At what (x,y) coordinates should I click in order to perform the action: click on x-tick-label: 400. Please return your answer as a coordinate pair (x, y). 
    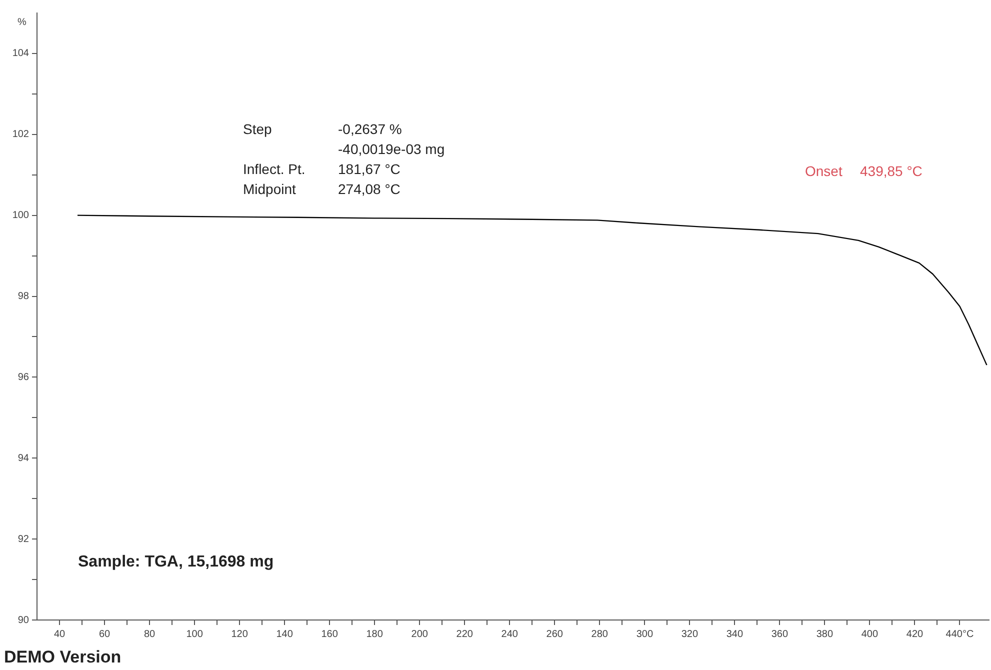
    Looking at the image, I should click on (869, 634).